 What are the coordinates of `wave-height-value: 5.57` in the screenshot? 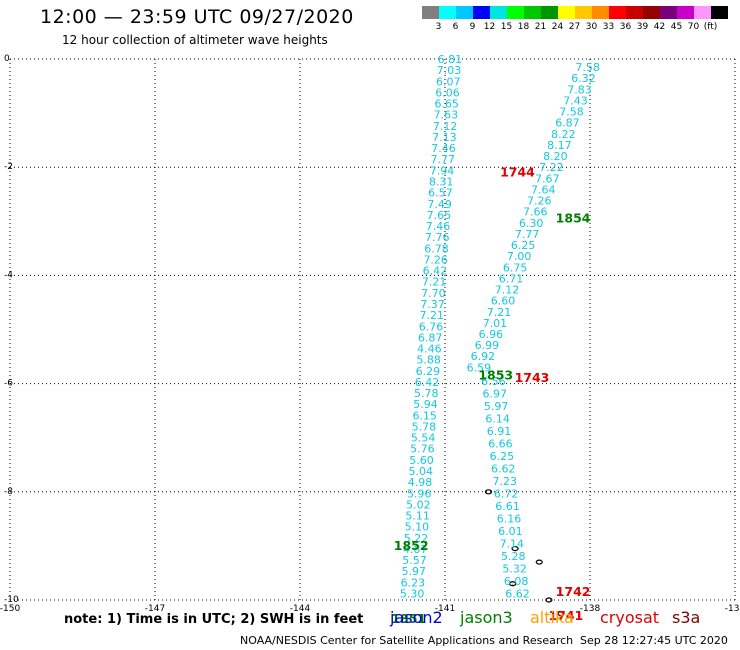 It's located at (414, 560).